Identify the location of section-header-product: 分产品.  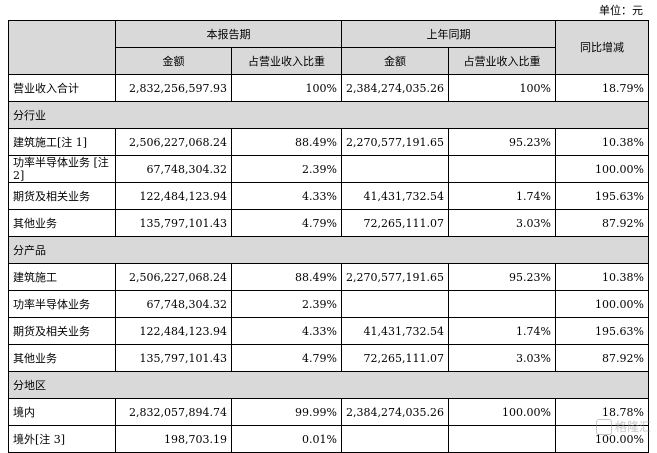
(328, 250).